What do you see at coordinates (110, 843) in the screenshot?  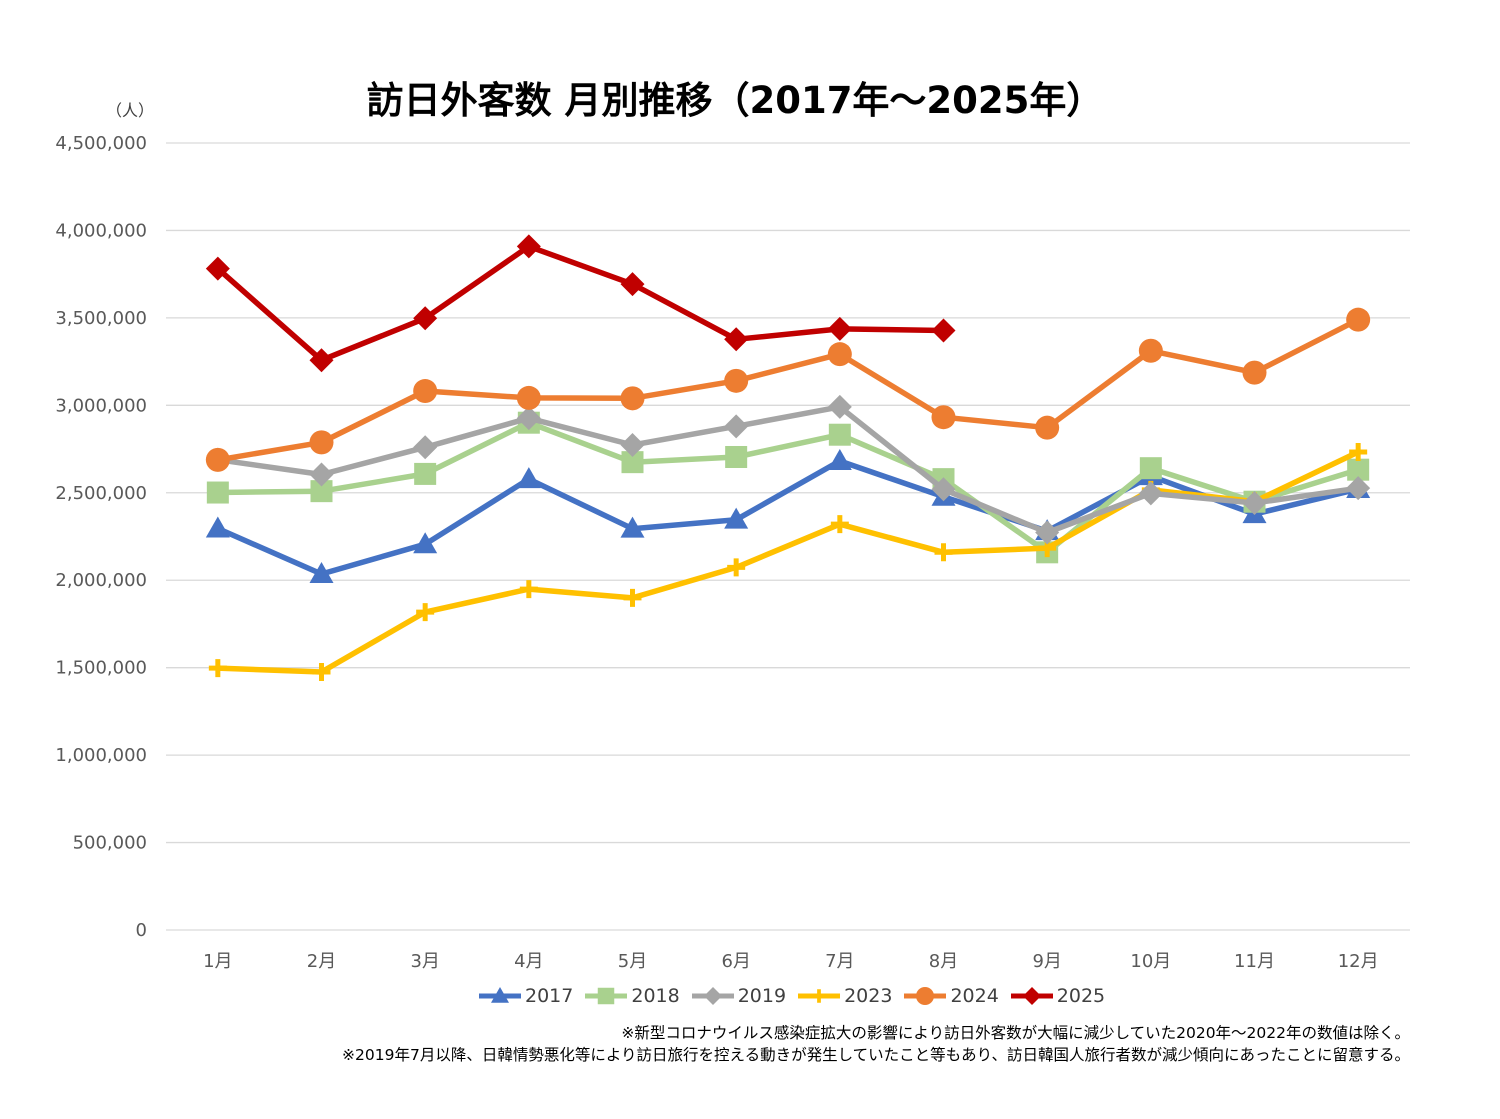 I see `y-tick-label: 500,000` at bounding box center [110, 843].